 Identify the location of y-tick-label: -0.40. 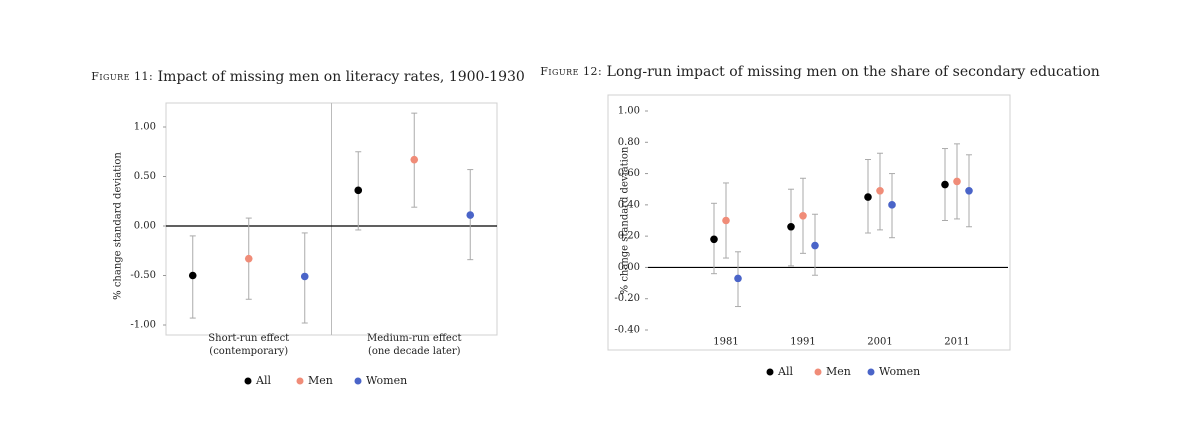
(627, 330).